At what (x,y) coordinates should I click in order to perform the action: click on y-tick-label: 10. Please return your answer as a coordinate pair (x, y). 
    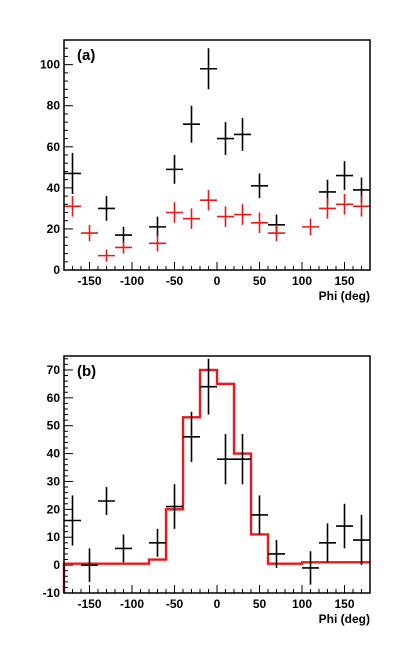
    Looking at the image, I should click on (54, 537).